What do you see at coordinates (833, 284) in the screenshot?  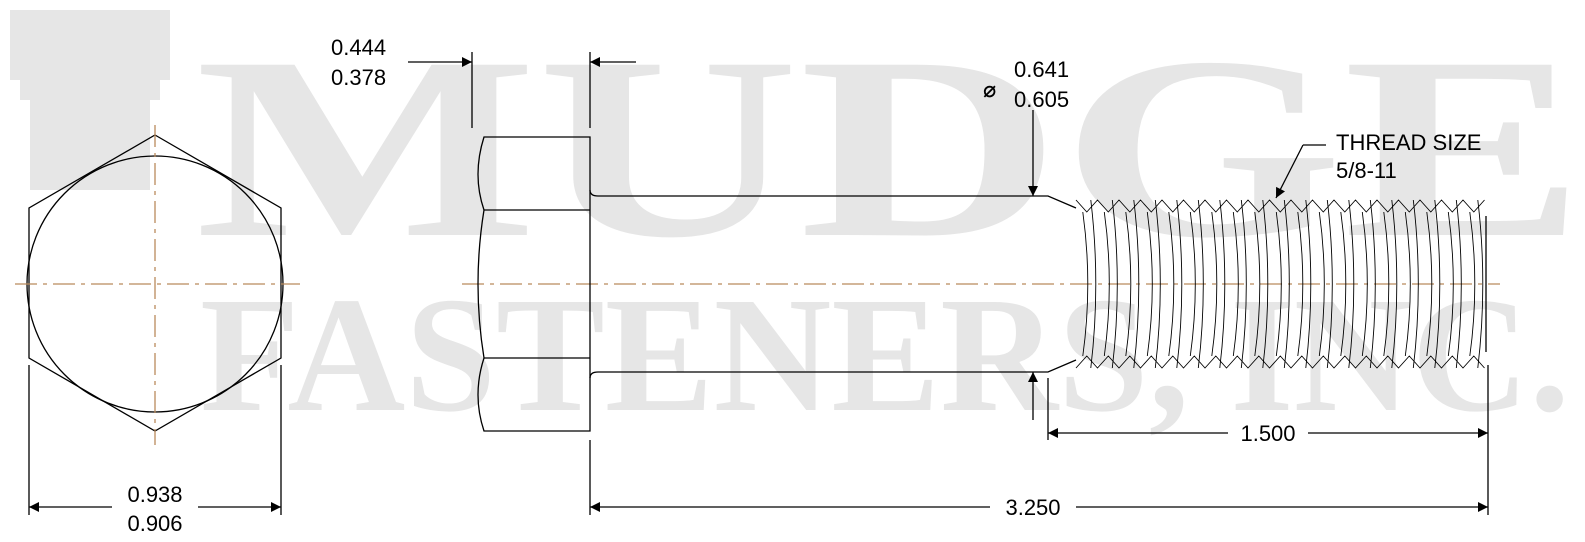 I see `bolt-shank` at bounding box center [833, 284].